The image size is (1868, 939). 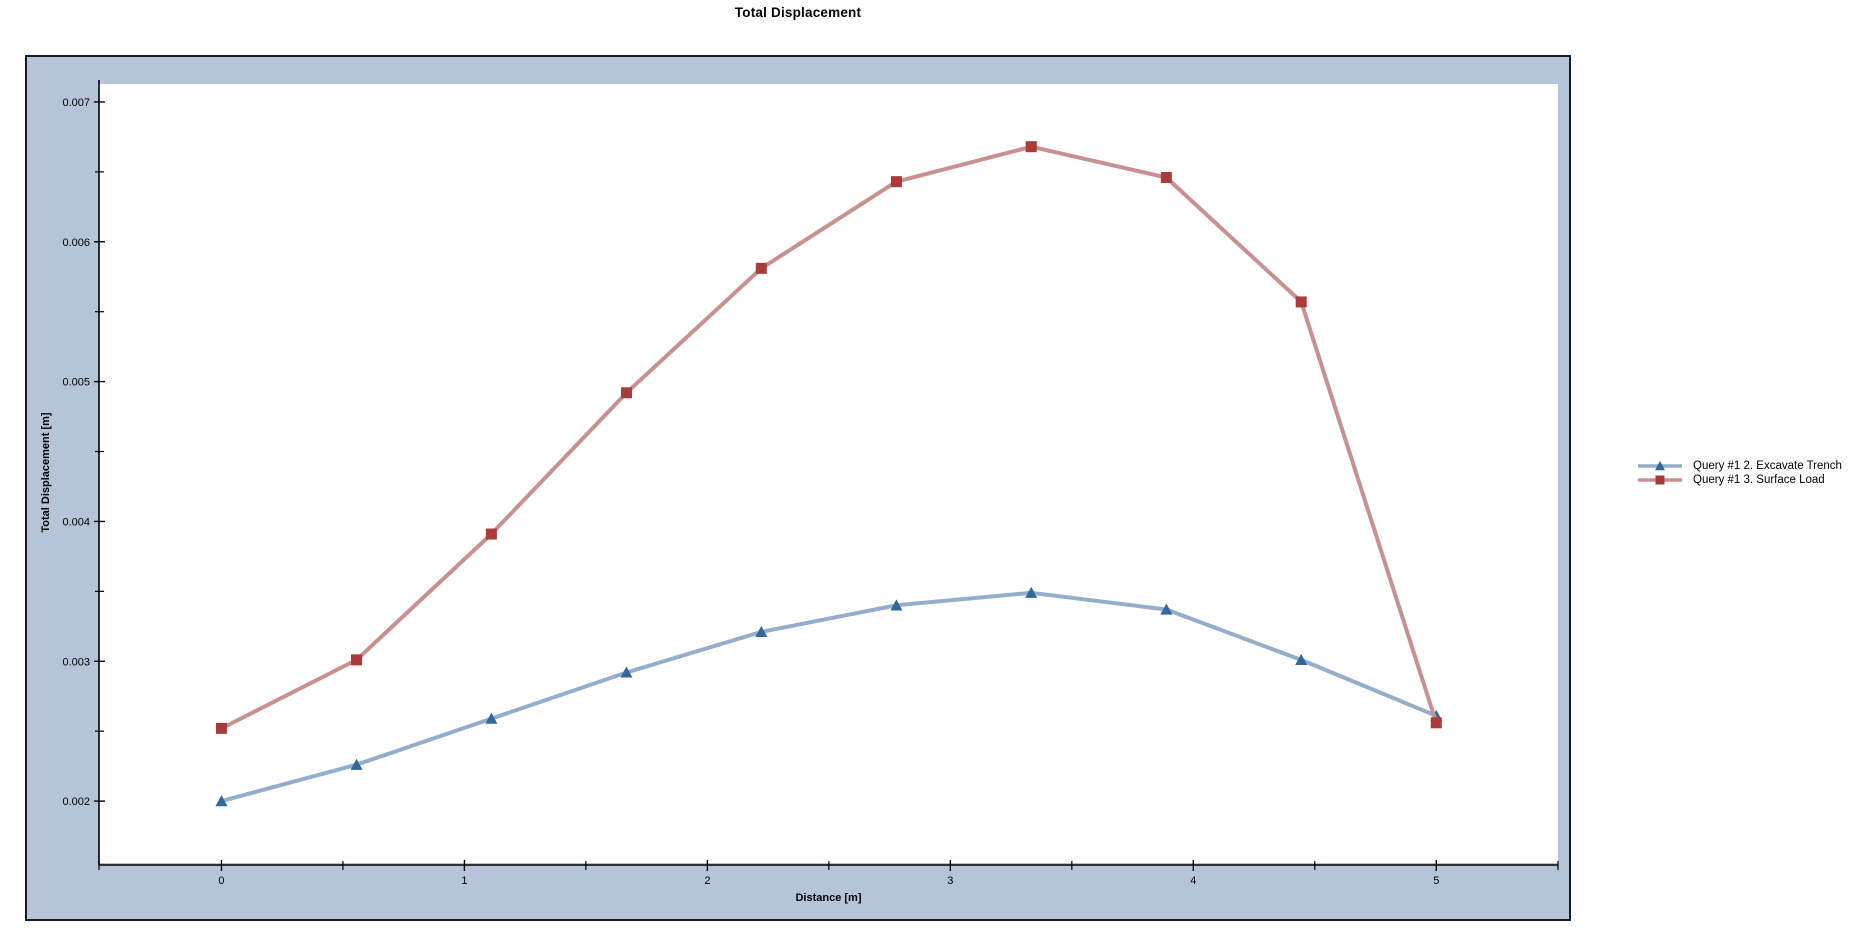 I want to click on legend-label: Query #1 3. Surface Load, so click(x=1759, y=480).